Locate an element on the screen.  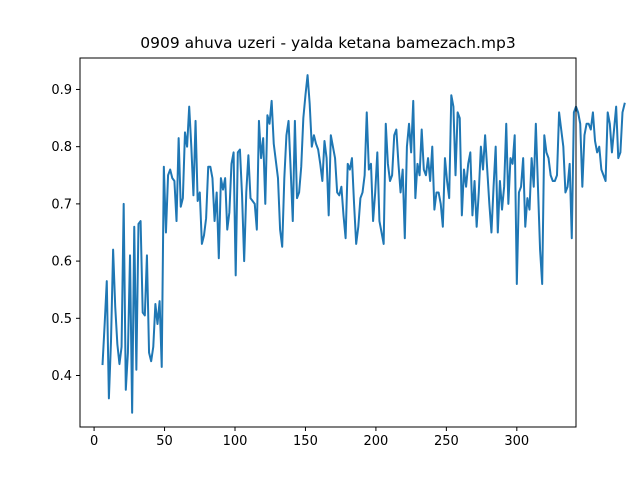
x-tick-label: 100 is located at coordinates (235, 441).